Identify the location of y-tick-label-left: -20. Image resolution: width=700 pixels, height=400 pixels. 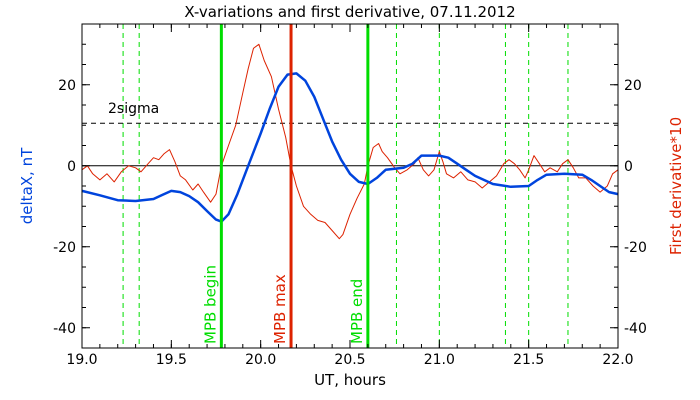
(64, 248).